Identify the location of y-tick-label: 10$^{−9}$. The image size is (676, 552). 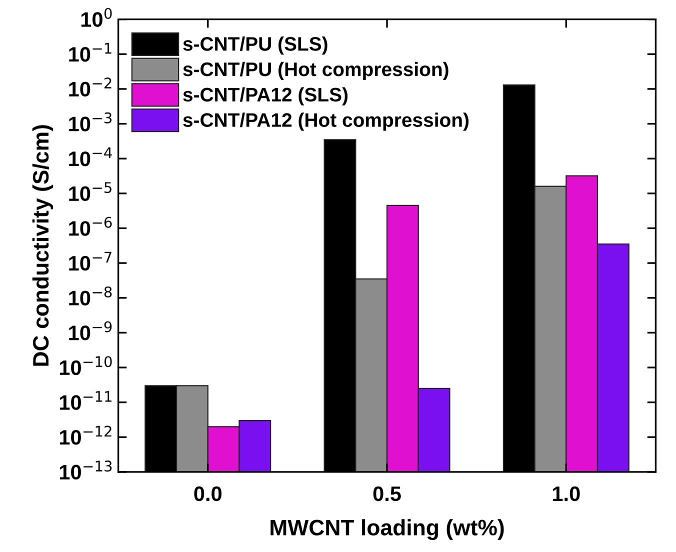
(90, 330).